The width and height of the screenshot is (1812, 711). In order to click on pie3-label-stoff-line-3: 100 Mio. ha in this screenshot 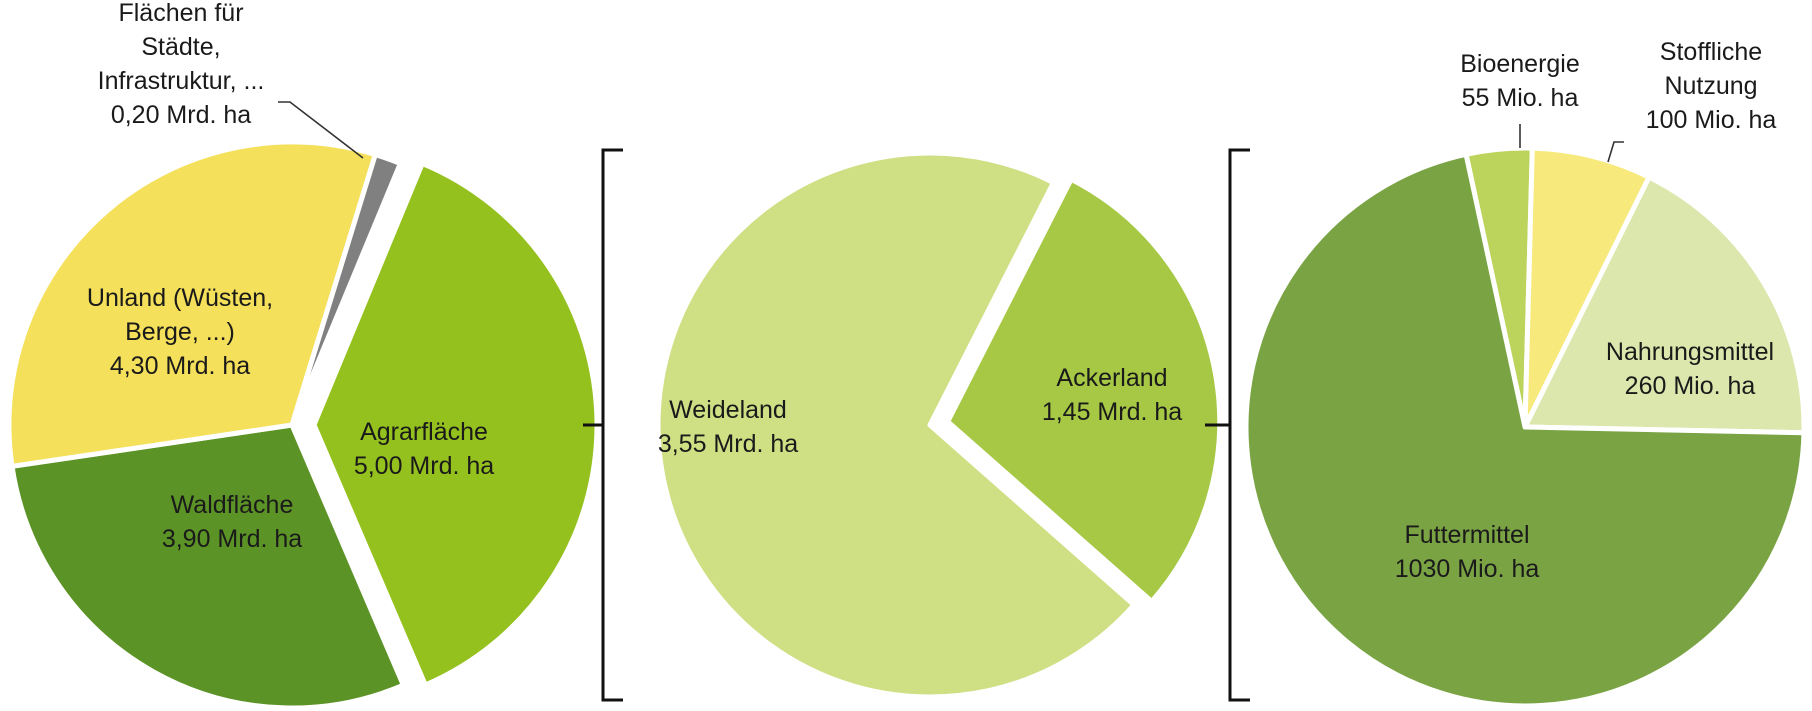, I will do `click(1711, 120)`.